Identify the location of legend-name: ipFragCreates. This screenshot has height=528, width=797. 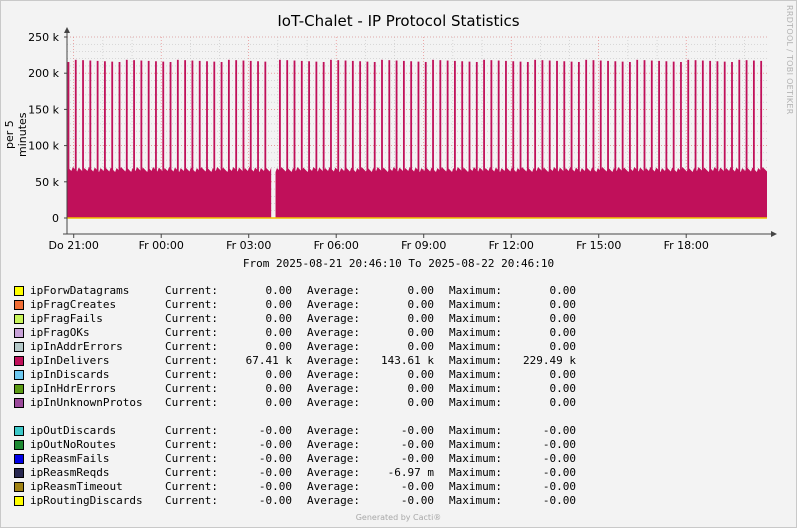
(73, 304).